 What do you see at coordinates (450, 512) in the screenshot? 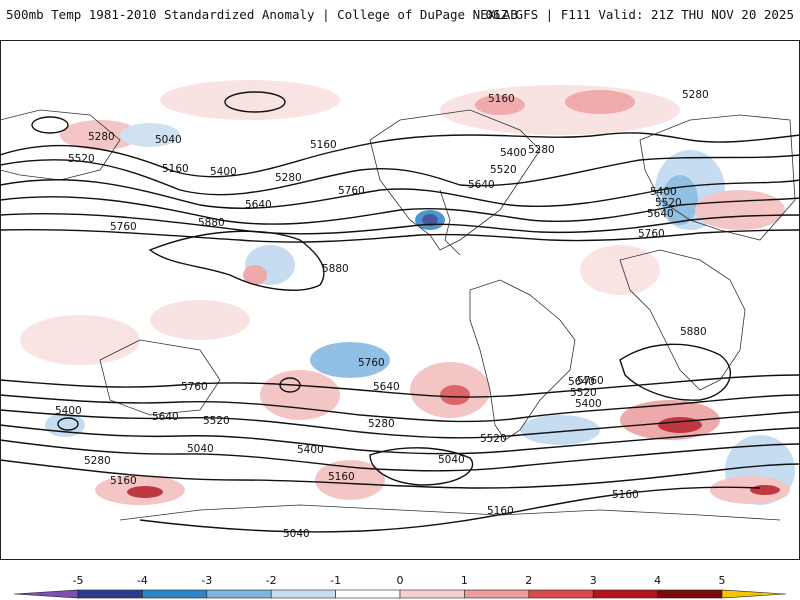
I see `antarctica-outline` at bounding box center [450, 512].